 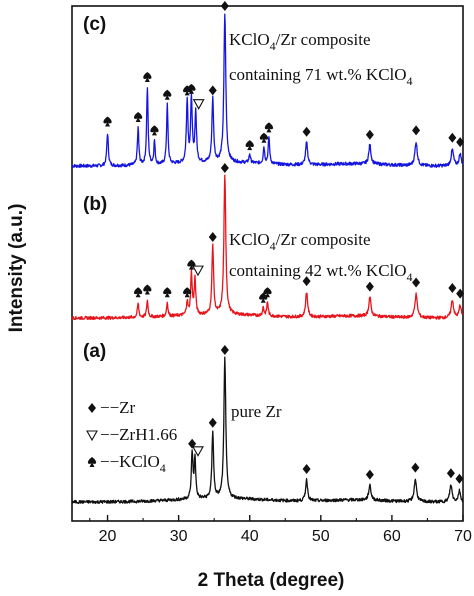 I want to click on x-axis-title: 2 Theta (degree), so click(x=271, y=580).